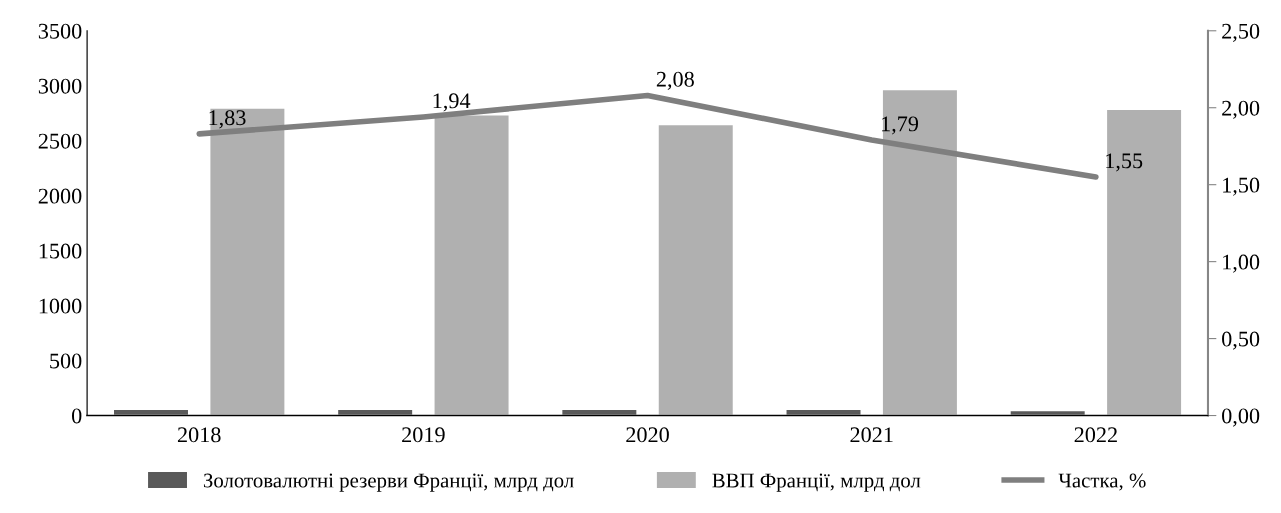  Describe the element at coordinates (60, 251) in the screenshot. I see `y-tick-label: 1500` at that location.